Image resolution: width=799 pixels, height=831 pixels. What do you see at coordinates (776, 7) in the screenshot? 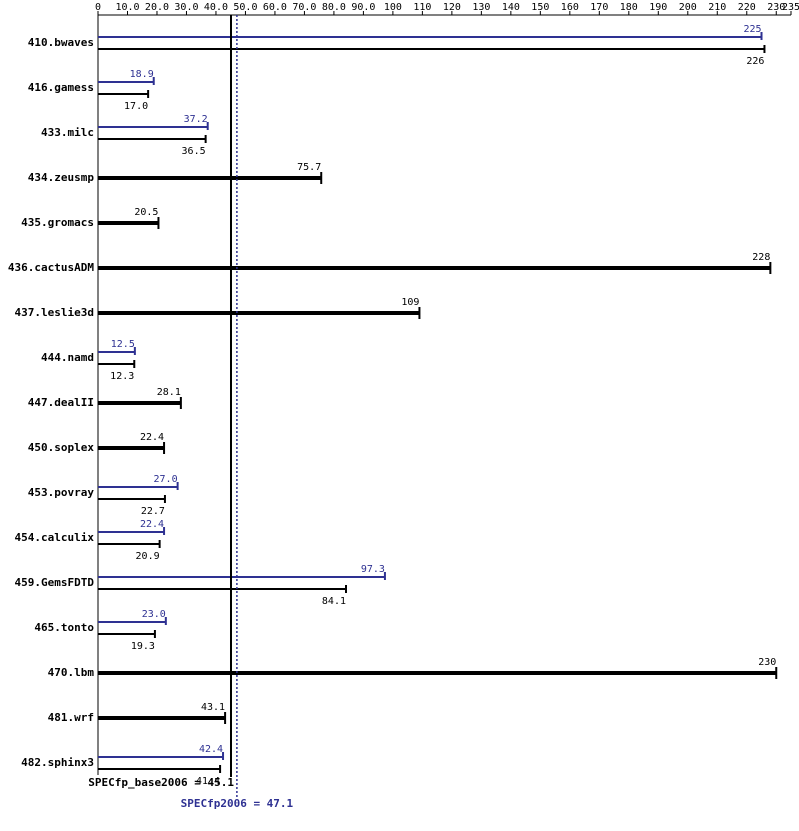
I see `x-tick-label: 230` at bounding box center [776, 7].